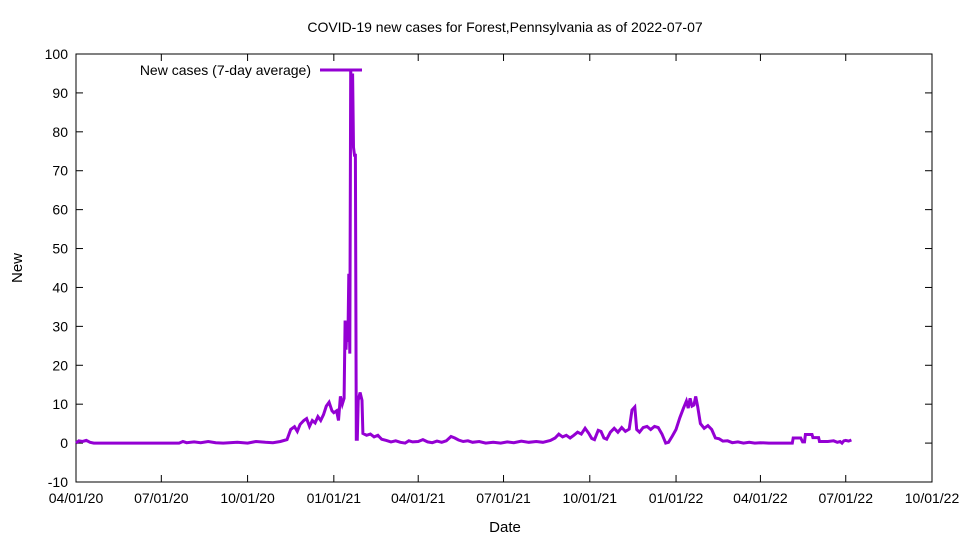 This screenshot has width=960, height=540. I want to click on y-tick-label: 60, so click(60, 210).